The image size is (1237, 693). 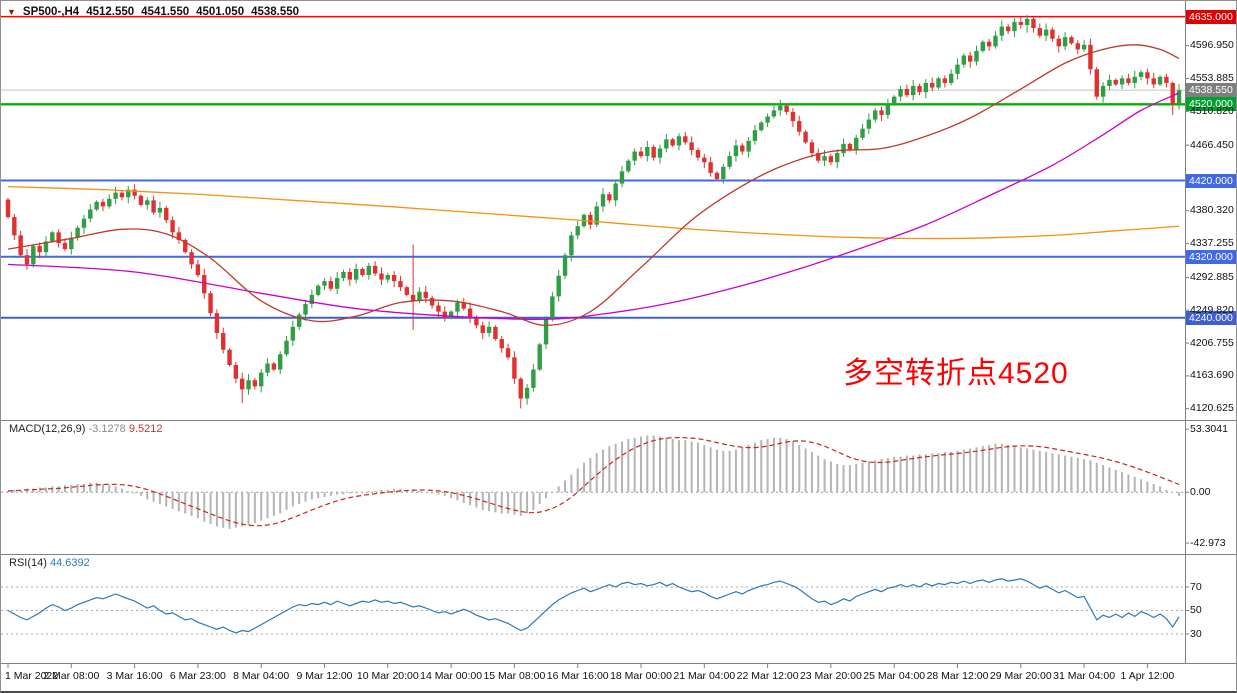 What do you see at coordinates (641, 676) in the screenshot?
I see `time-axis-label: 18 Mar 00:00` at bounding box center [641, 676].